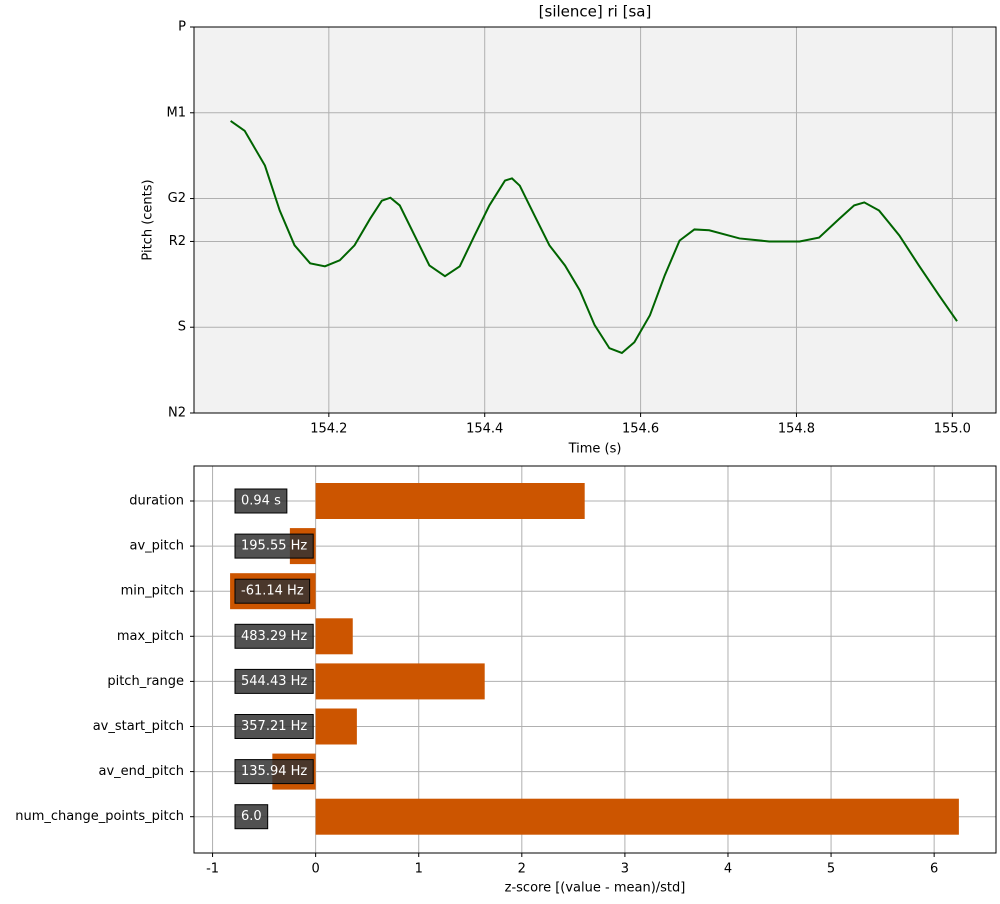 Image resolution: width=1000 pixels, height=904 pixels. What do you see at coordinates (150, 636) in the screenshot?
I see `y-tick-label: max_pitch` at bounding box center [150, 636].